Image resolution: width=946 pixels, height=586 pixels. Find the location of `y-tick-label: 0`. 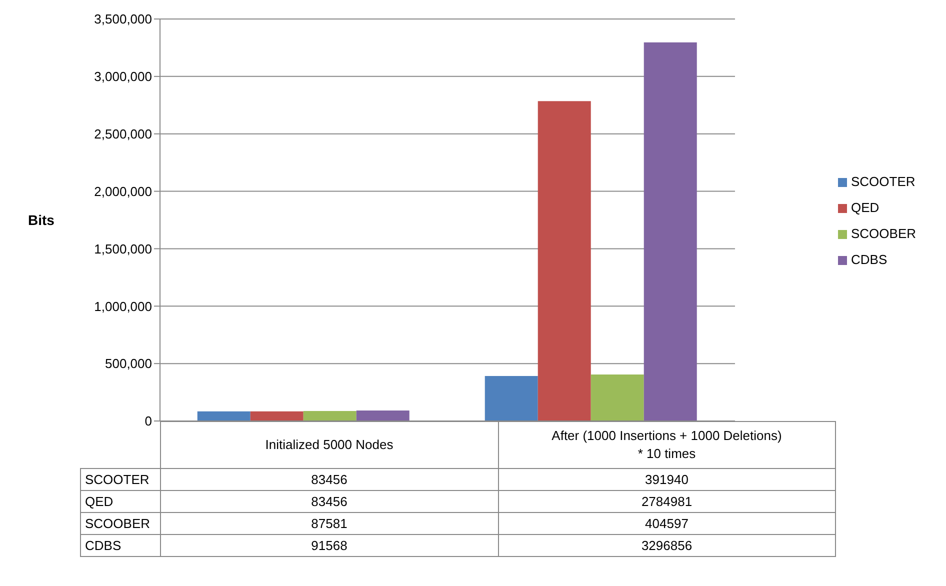

y-tick-label: 0 is located at coordinates (148, 421).